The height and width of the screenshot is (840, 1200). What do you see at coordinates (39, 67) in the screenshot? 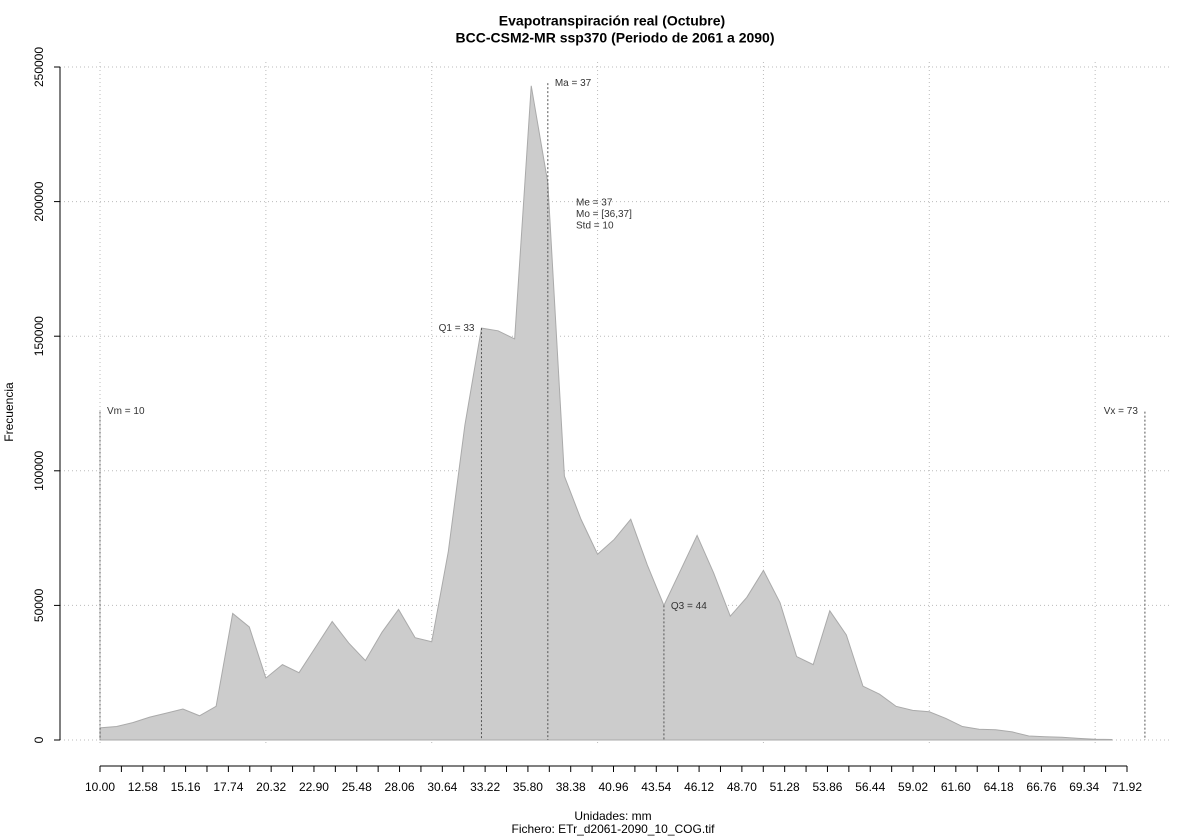
I see `y-tick-label: 250000` at bounding box center [39, 67].